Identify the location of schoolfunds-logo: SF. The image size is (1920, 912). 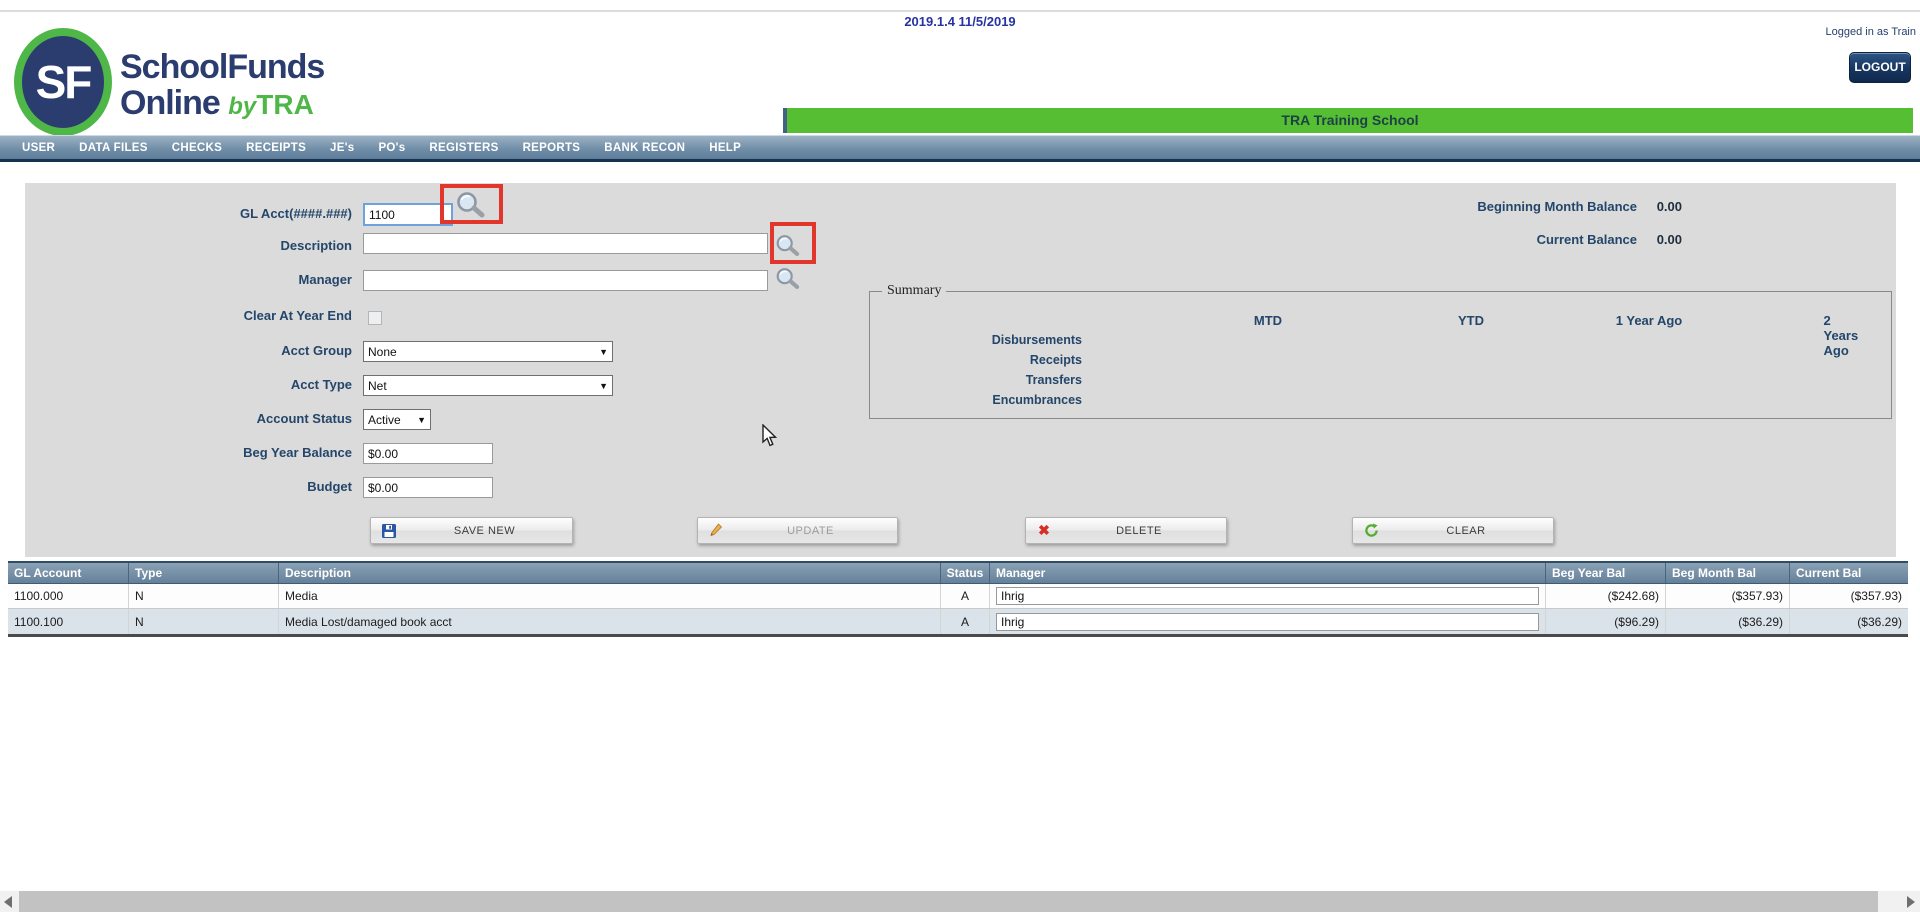
(63, 82).